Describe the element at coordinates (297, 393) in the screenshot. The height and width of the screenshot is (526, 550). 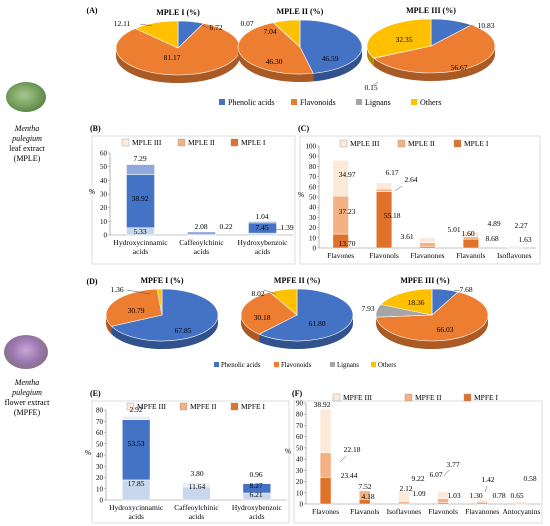
I see `panel-label-f: (F)` at that location.